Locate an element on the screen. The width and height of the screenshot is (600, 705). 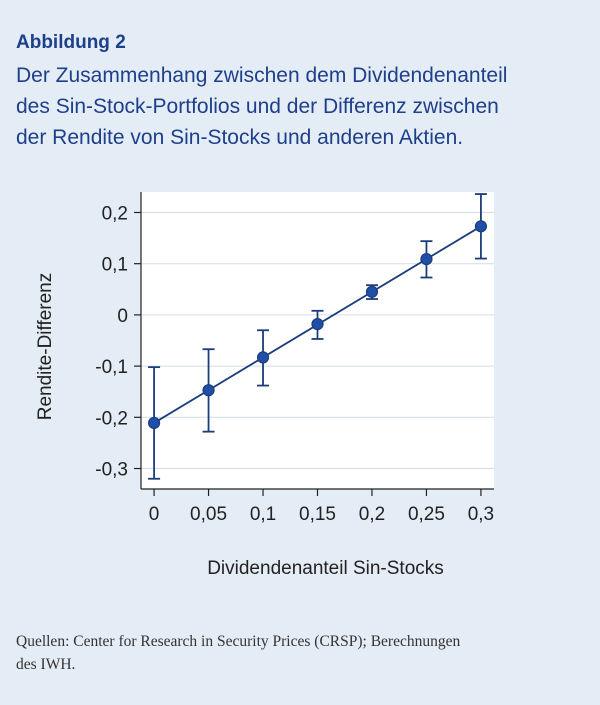
y-axis-title: Rendite-Differenz is located at coordinates (45, 347).